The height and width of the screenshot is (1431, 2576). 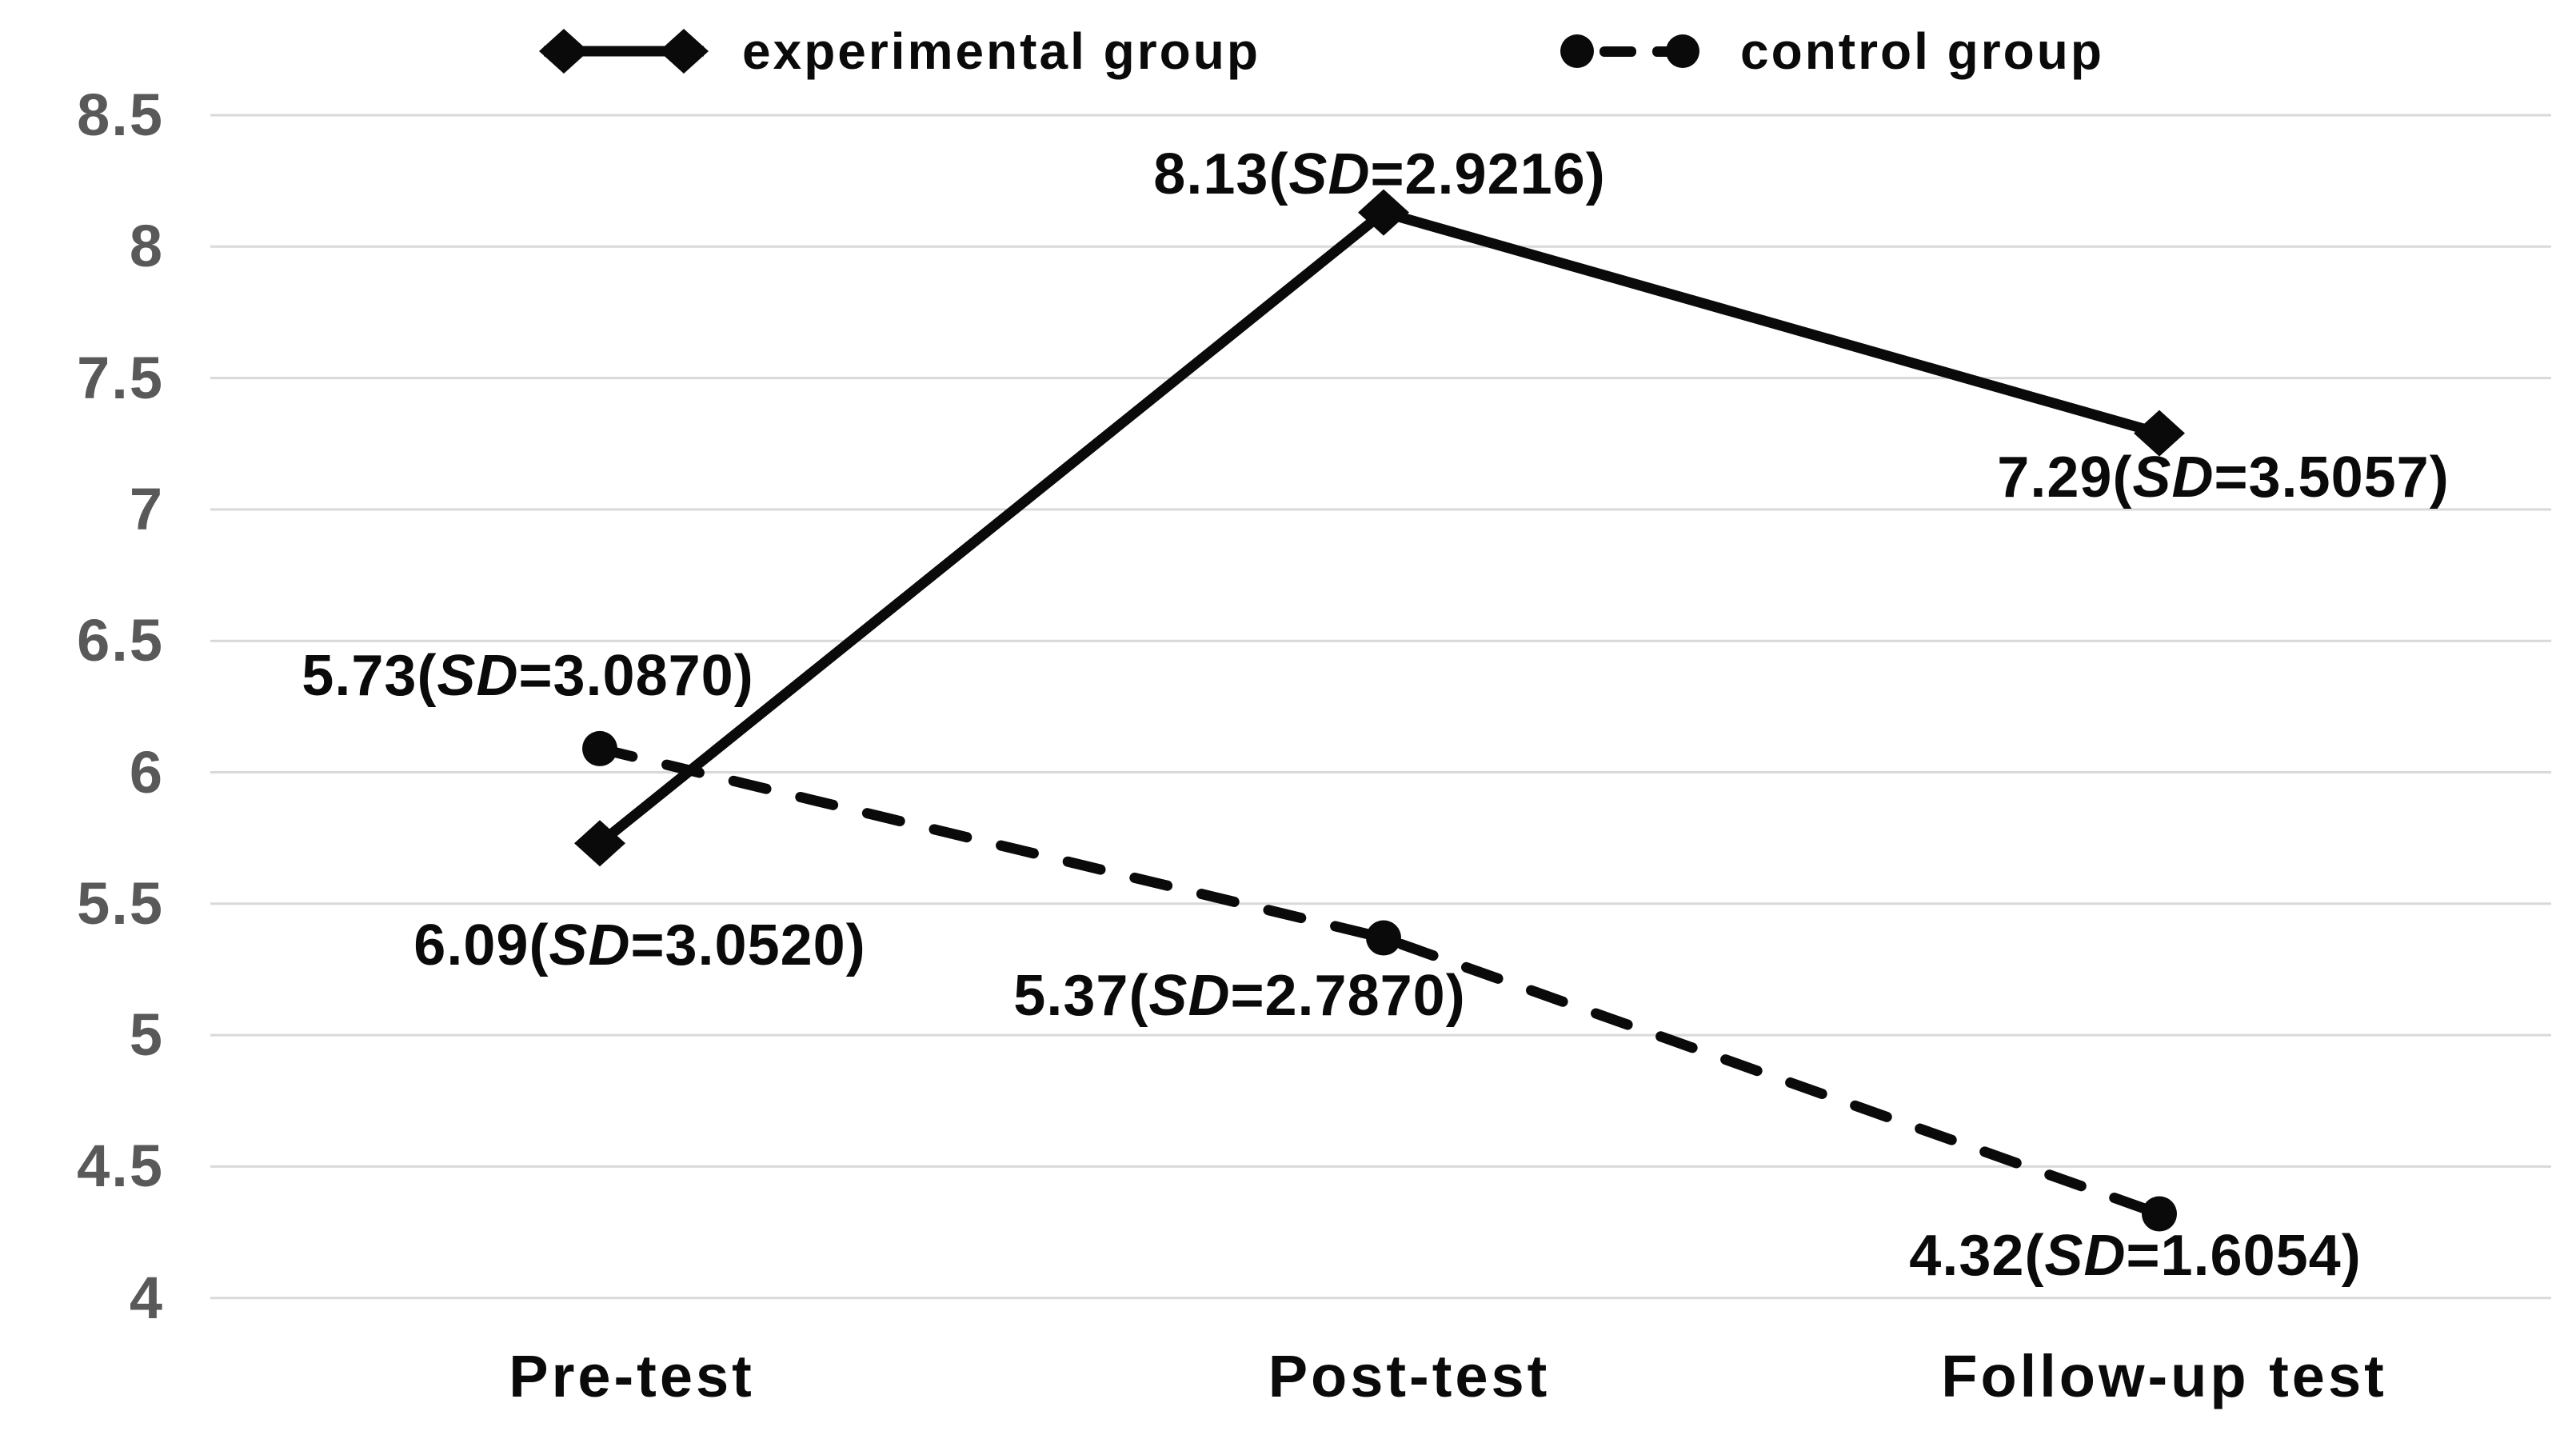 What do you see at coordinates (2164, 1376) in the screenshot?
I see `x-category-label: Follow-up test` at bounding box center [2164, 1376].